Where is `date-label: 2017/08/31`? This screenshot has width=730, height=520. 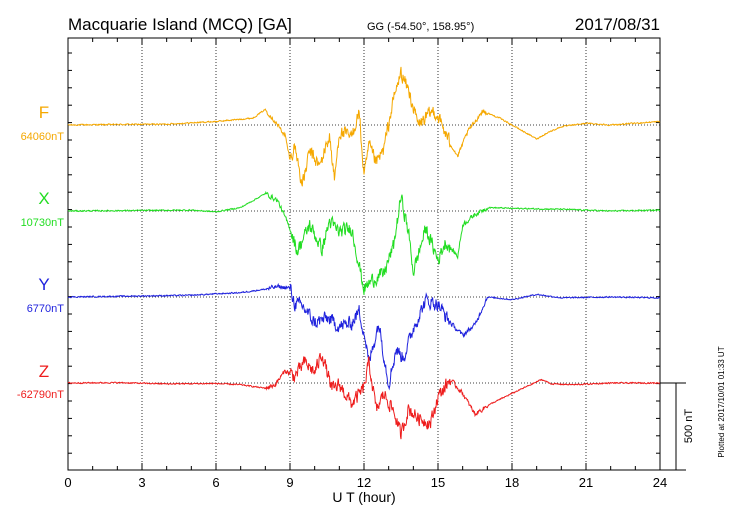 date-label: 2017/08/31 is located at coordinates (617, 24).